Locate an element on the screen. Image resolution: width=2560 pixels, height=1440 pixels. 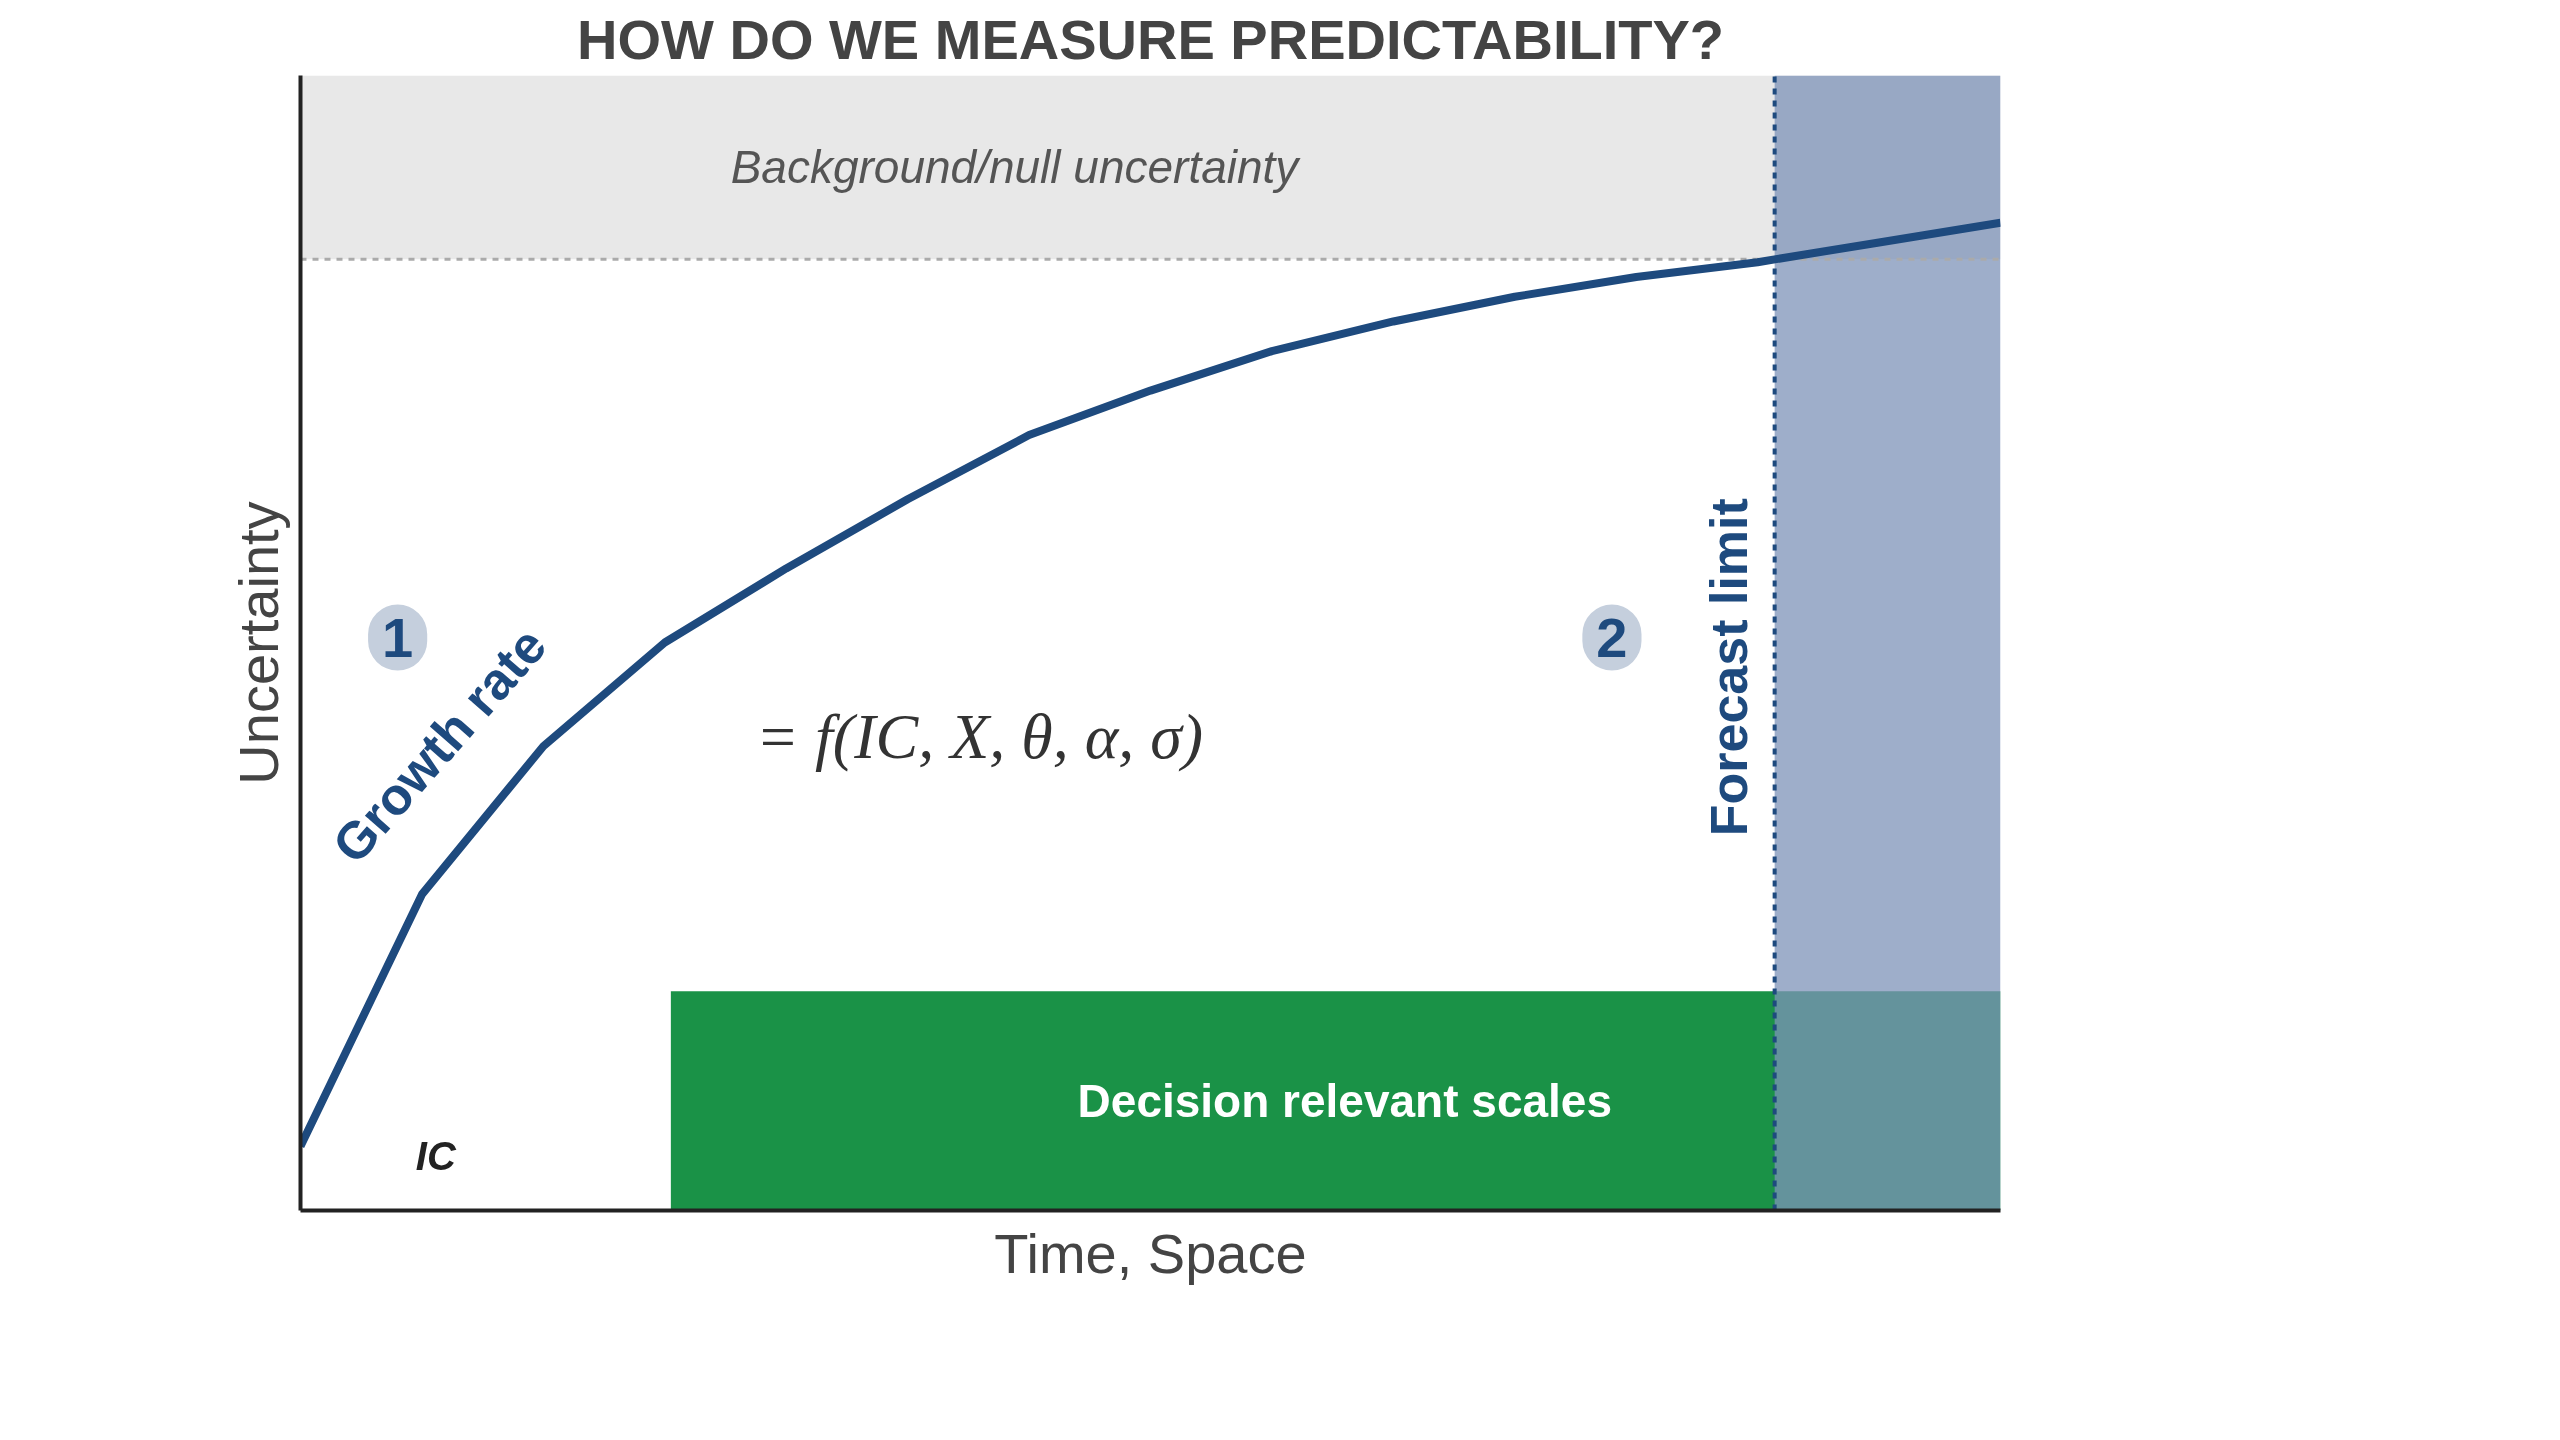
chart-title: HOW DO WE MEASURE PREDICTABILITY? is located at coordinates (1150, 39).